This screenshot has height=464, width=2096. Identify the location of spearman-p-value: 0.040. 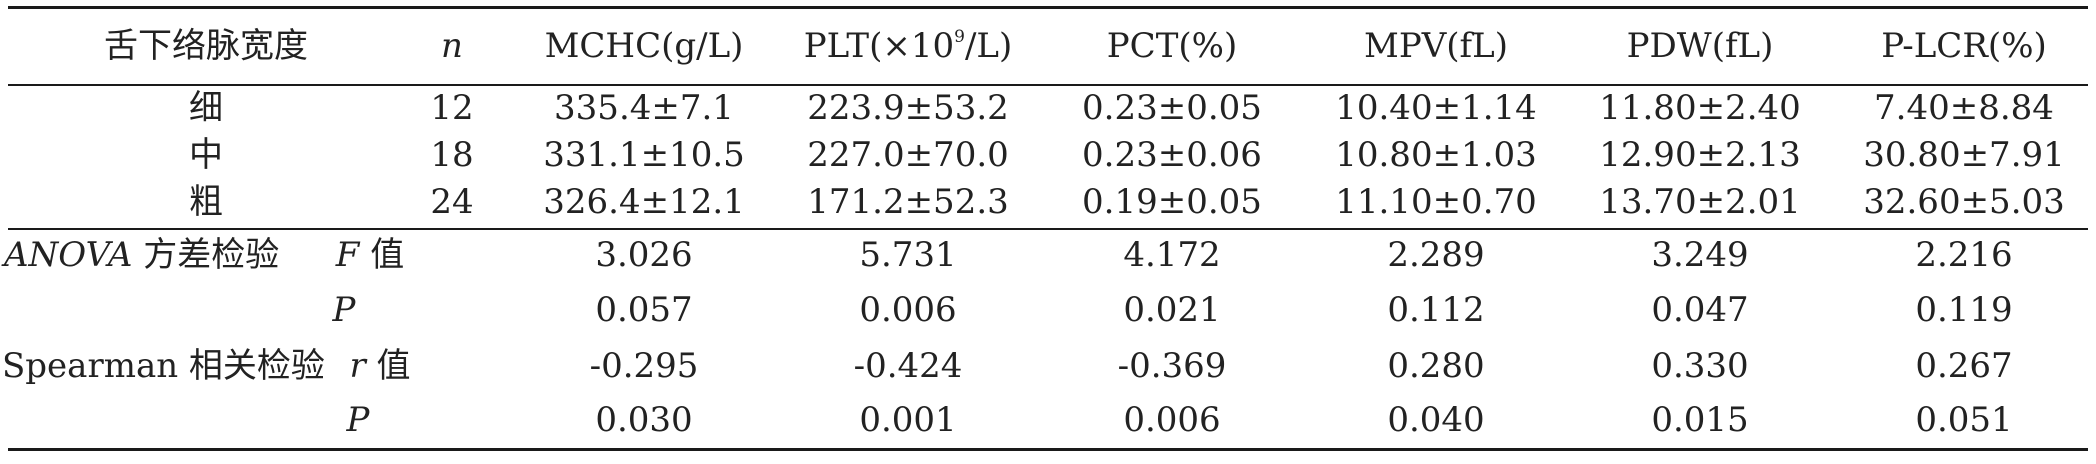
(1436, 420).